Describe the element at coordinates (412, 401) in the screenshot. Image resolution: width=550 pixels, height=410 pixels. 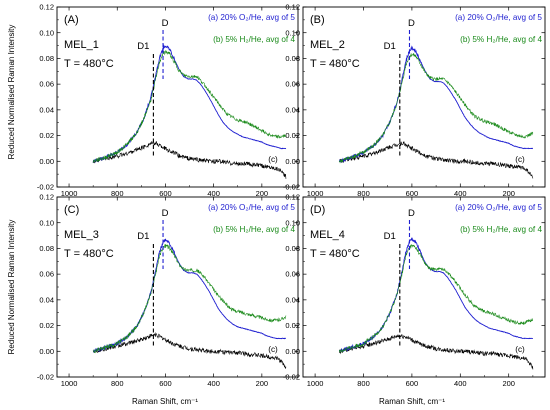
I see `x-axis-label-right: Raman Shift, cm⁻¹` at that location.